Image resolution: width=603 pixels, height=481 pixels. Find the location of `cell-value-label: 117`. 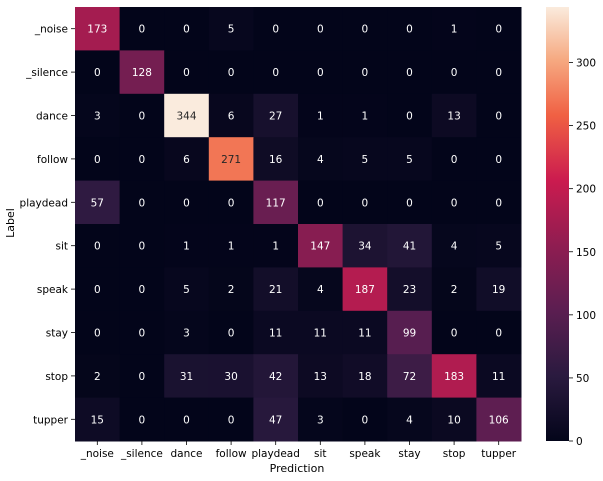

cell-value-label: 117 is located at coordinates (276, 203).